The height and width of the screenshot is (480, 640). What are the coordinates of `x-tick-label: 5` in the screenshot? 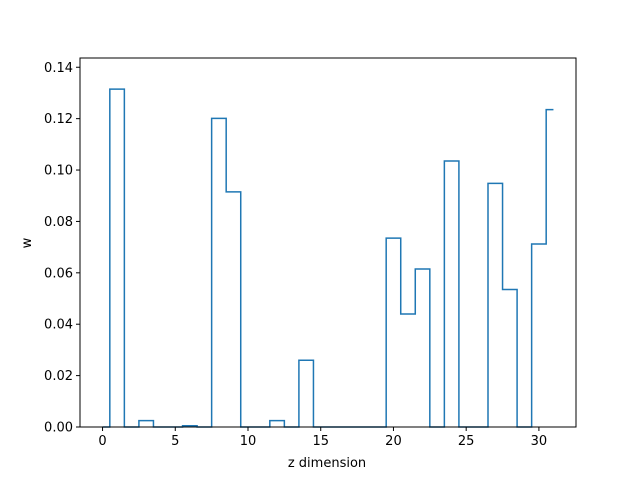 It's located at (175, 441).